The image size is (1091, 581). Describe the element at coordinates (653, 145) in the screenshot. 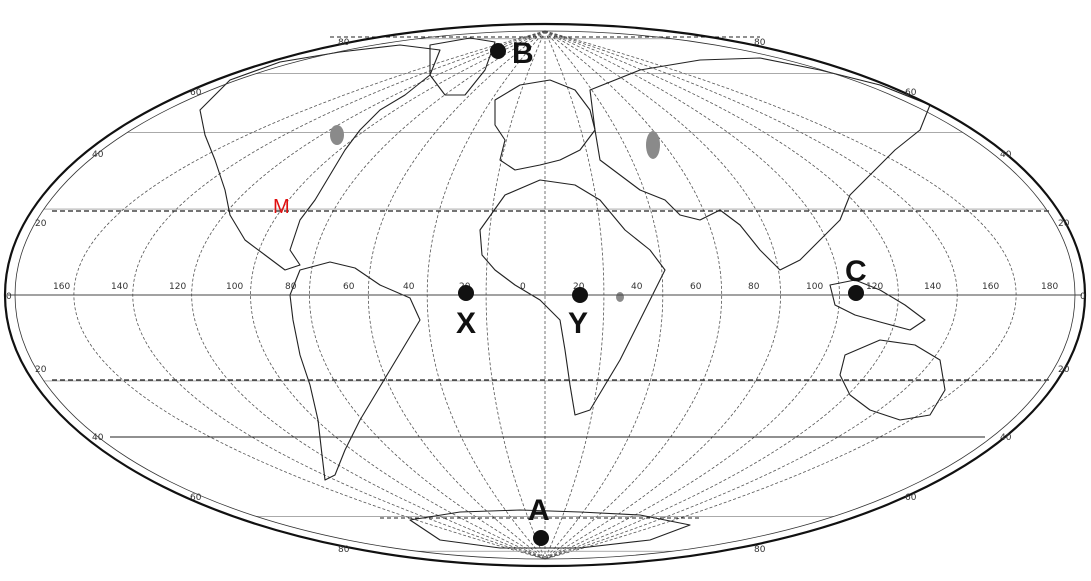

I see `caspian-sea` at that location.